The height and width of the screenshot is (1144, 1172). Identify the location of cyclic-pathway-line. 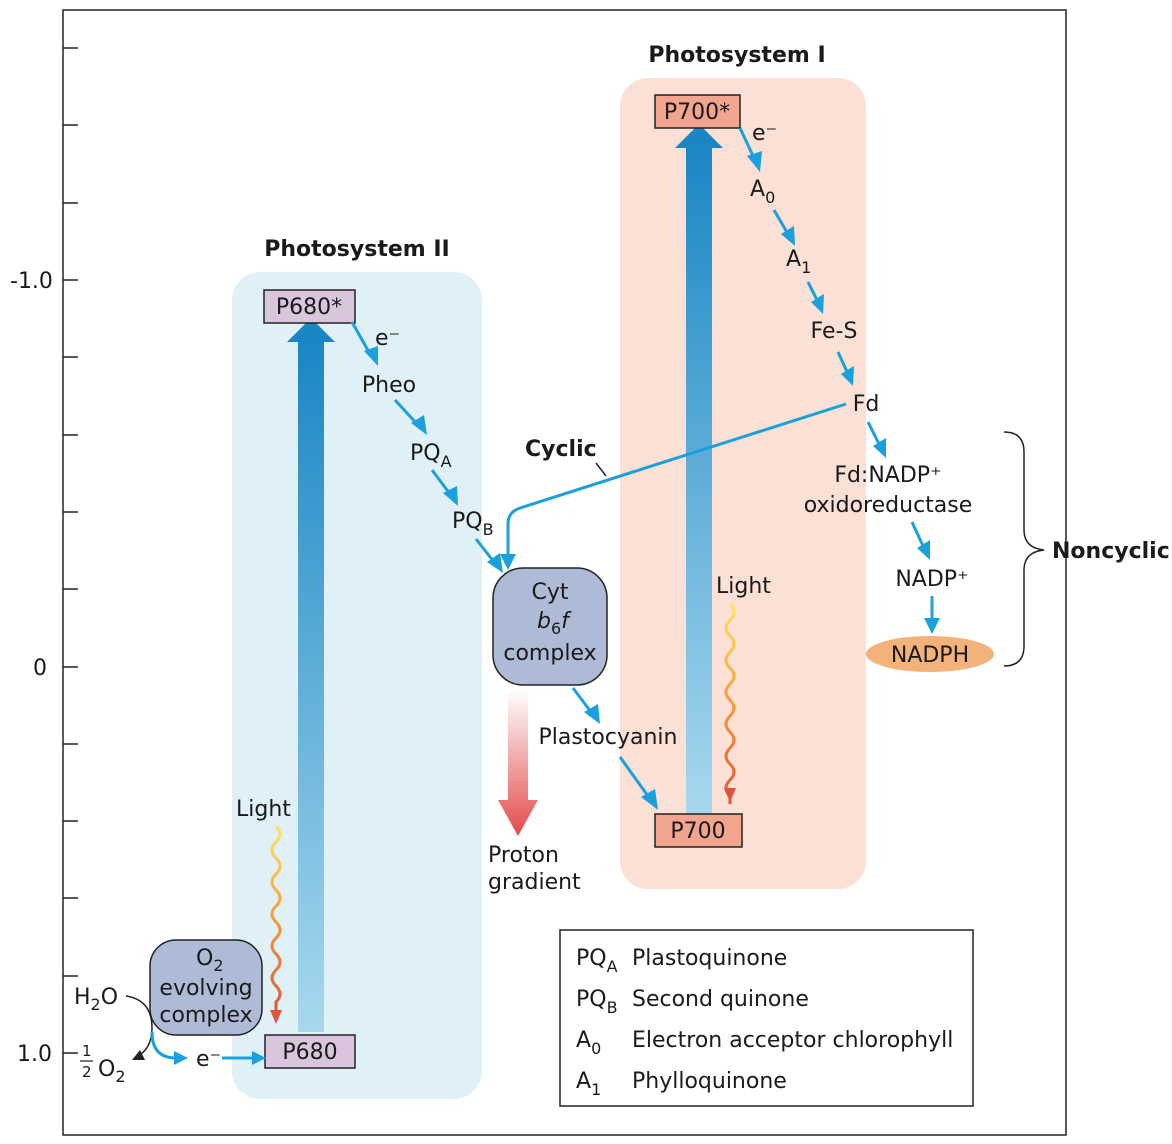
(673, 486).